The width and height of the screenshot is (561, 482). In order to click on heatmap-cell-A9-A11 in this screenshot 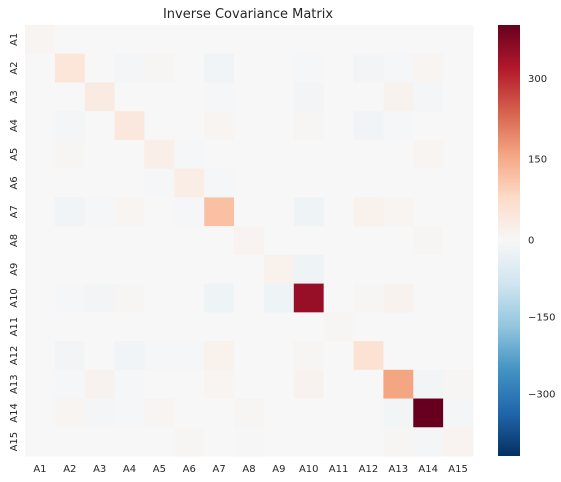, I will do `click(339, 269)`.